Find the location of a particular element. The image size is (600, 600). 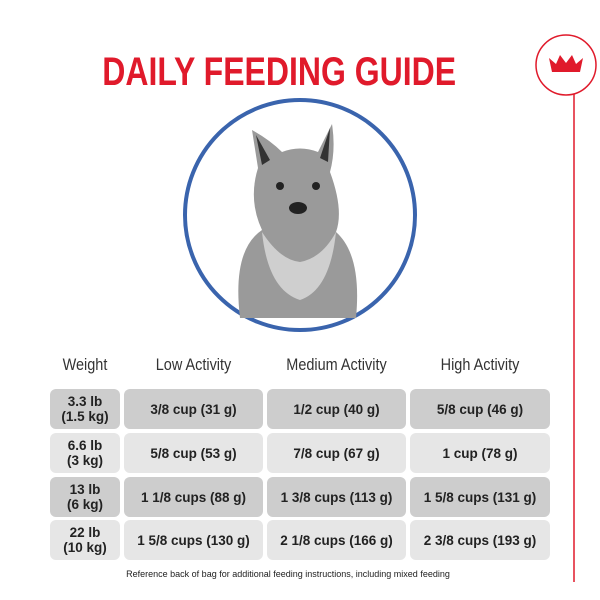

weight-cell: 22 lb (10 kg) is located at coordinates (85, 540).